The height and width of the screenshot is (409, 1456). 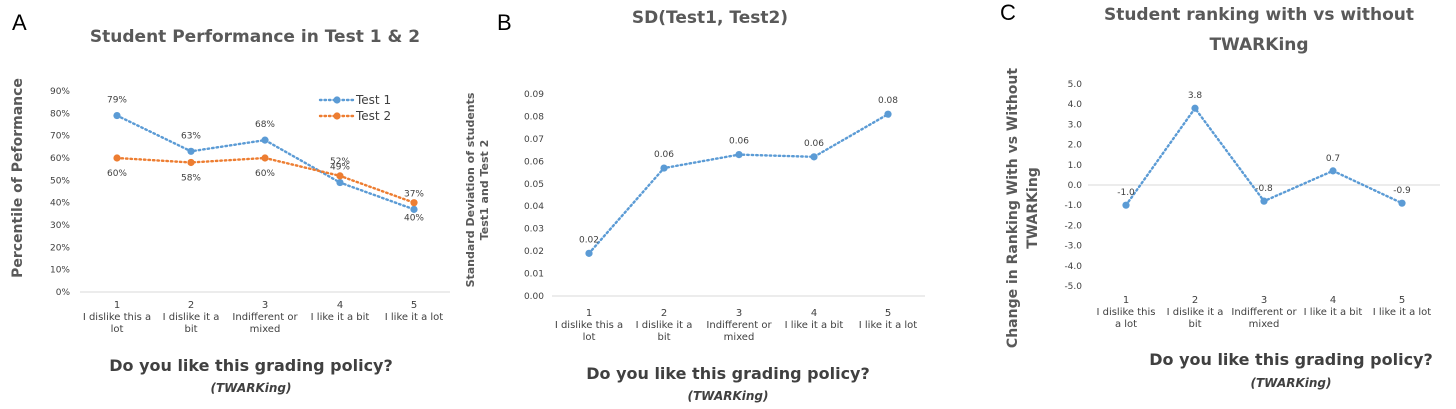 I want to click on x-tick-description: mixed, so click(x=265, y=329).